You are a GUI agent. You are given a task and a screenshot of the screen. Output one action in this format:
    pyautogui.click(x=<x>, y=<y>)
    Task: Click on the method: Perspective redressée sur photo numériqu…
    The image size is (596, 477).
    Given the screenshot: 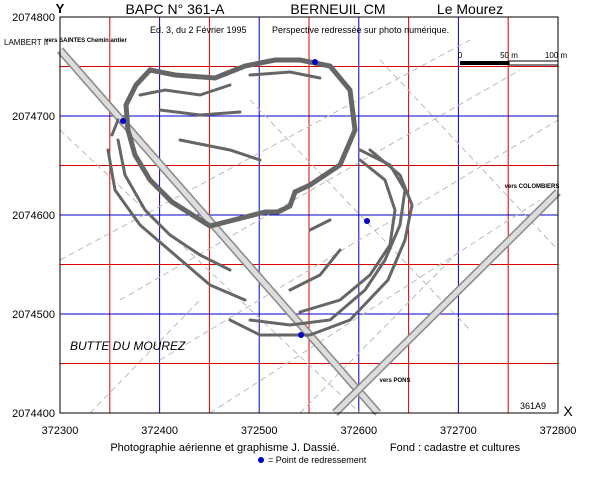 What is the action you would take?
    pyautogui.click(x=360, y=30)
    